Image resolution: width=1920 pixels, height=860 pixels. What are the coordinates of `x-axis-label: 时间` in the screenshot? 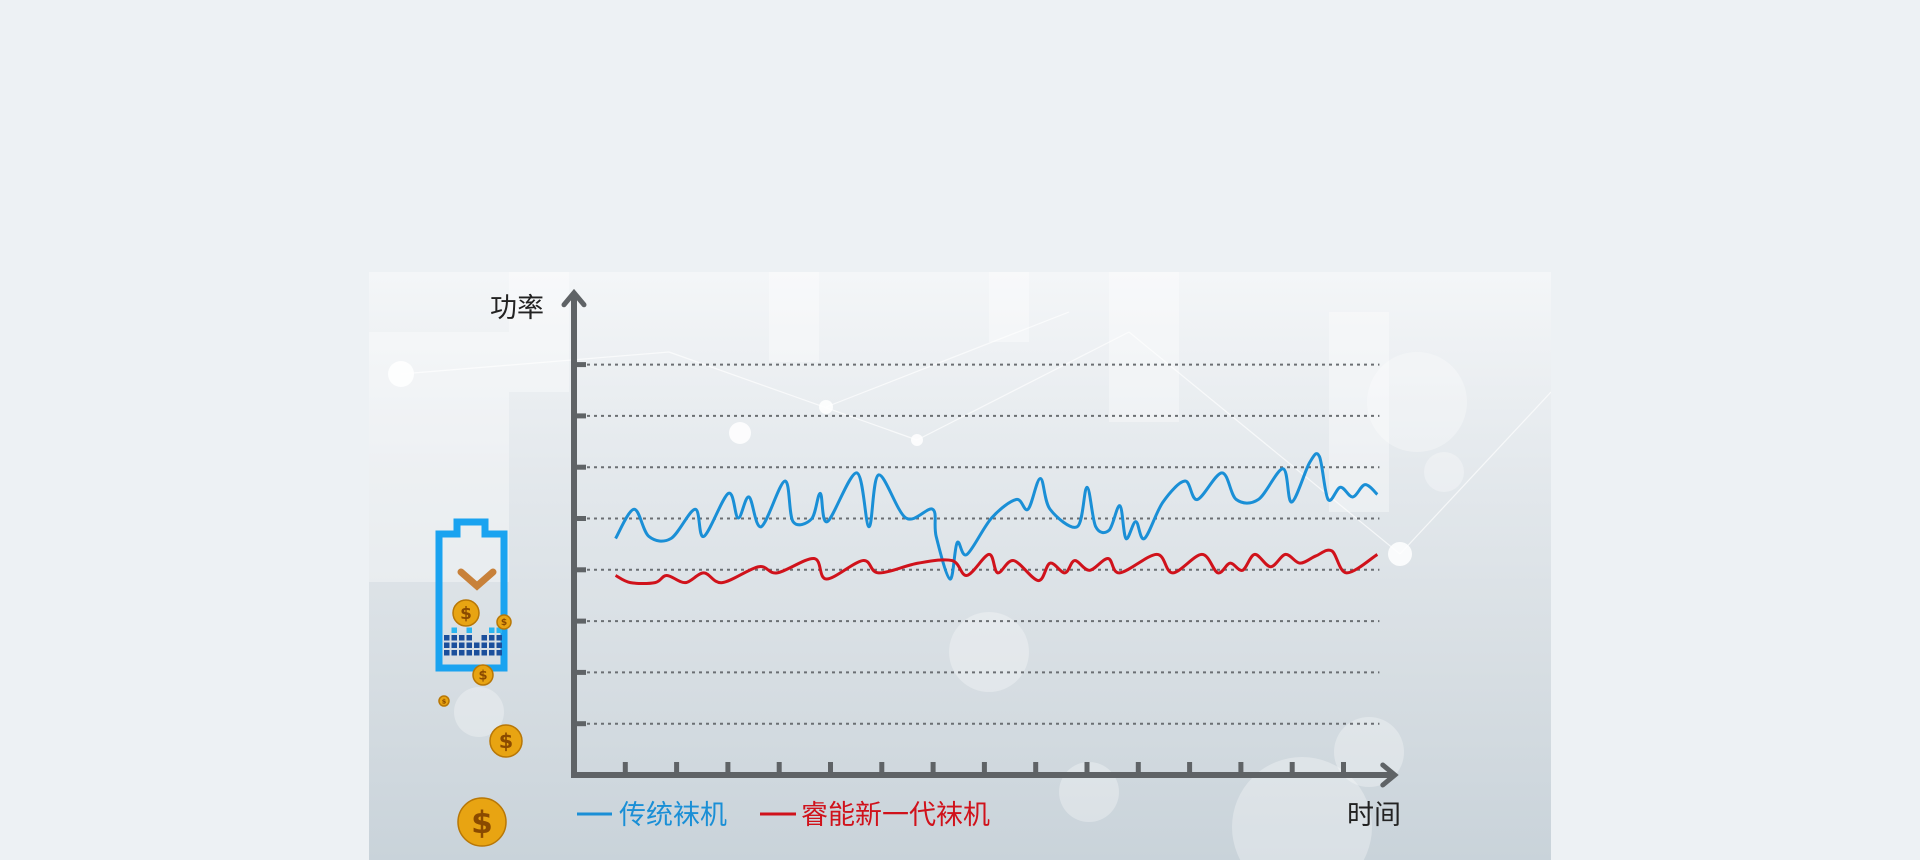 It's located at (1374, 815).